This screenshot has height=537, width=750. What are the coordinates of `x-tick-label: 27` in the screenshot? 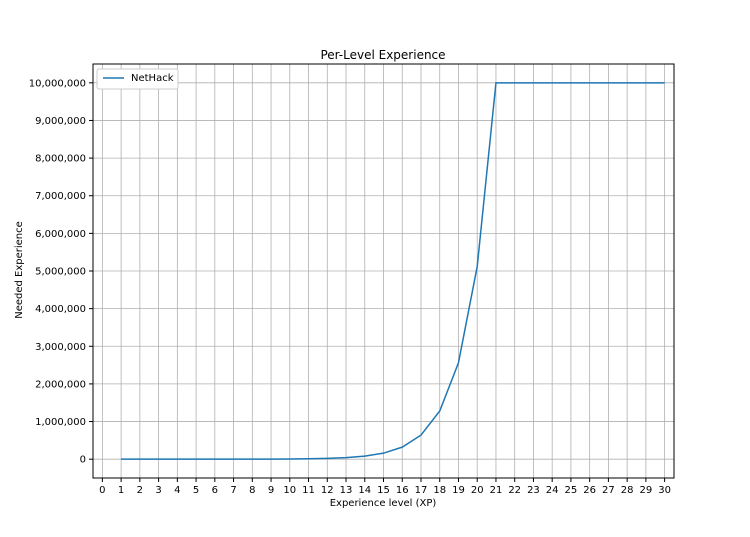 It's located at (608, 490).